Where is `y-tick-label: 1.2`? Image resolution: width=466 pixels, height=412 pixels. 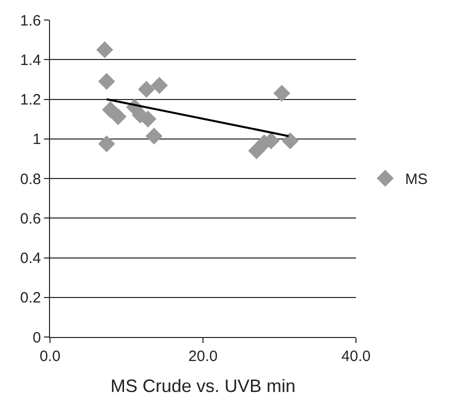 y-tick-label: 1.2 is located at coordinates (30, 100).